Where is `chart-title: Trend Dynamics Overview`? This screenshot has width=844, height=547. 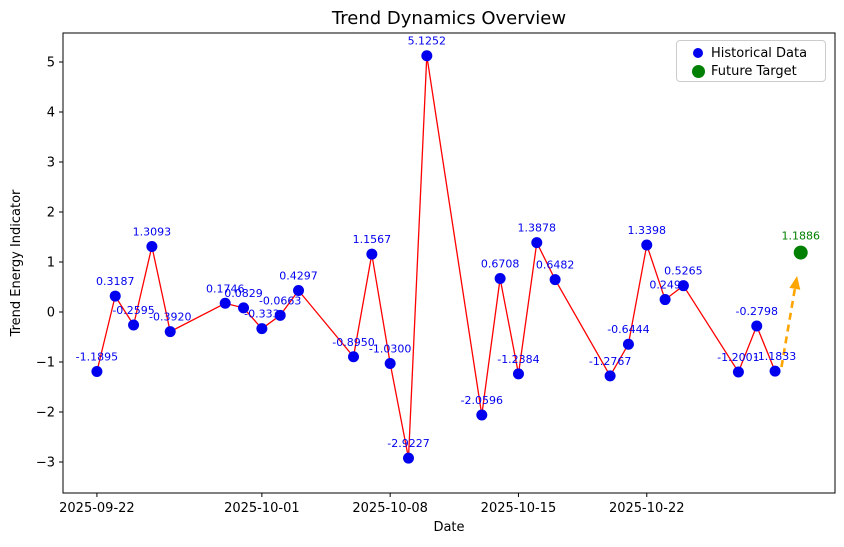
chart-title: Trend Dynamics Overview is located at coordinates (449, 18).